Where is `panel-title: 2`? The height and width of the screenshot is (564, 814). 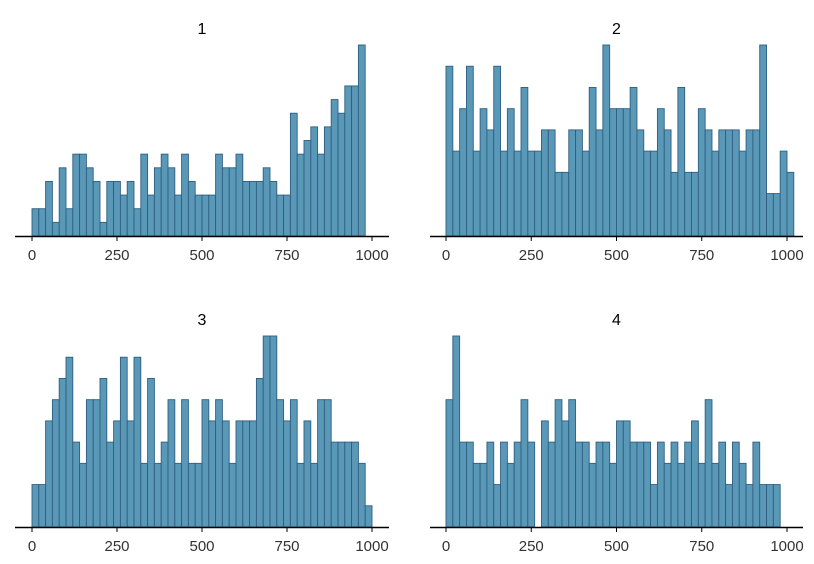 panel-title: 2 is located at coordinates (616, 29).